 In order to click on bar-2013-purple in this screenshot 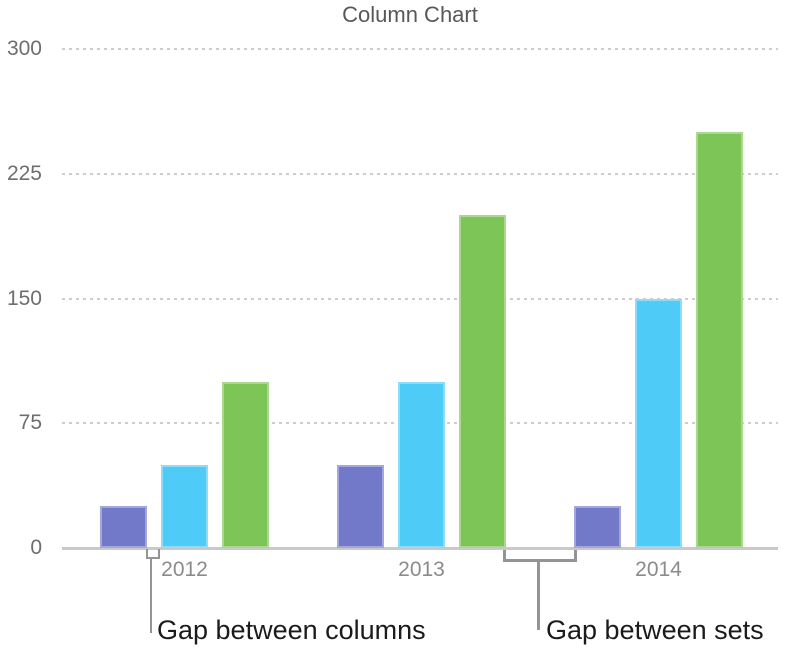, I will do `click(360, 506)`.